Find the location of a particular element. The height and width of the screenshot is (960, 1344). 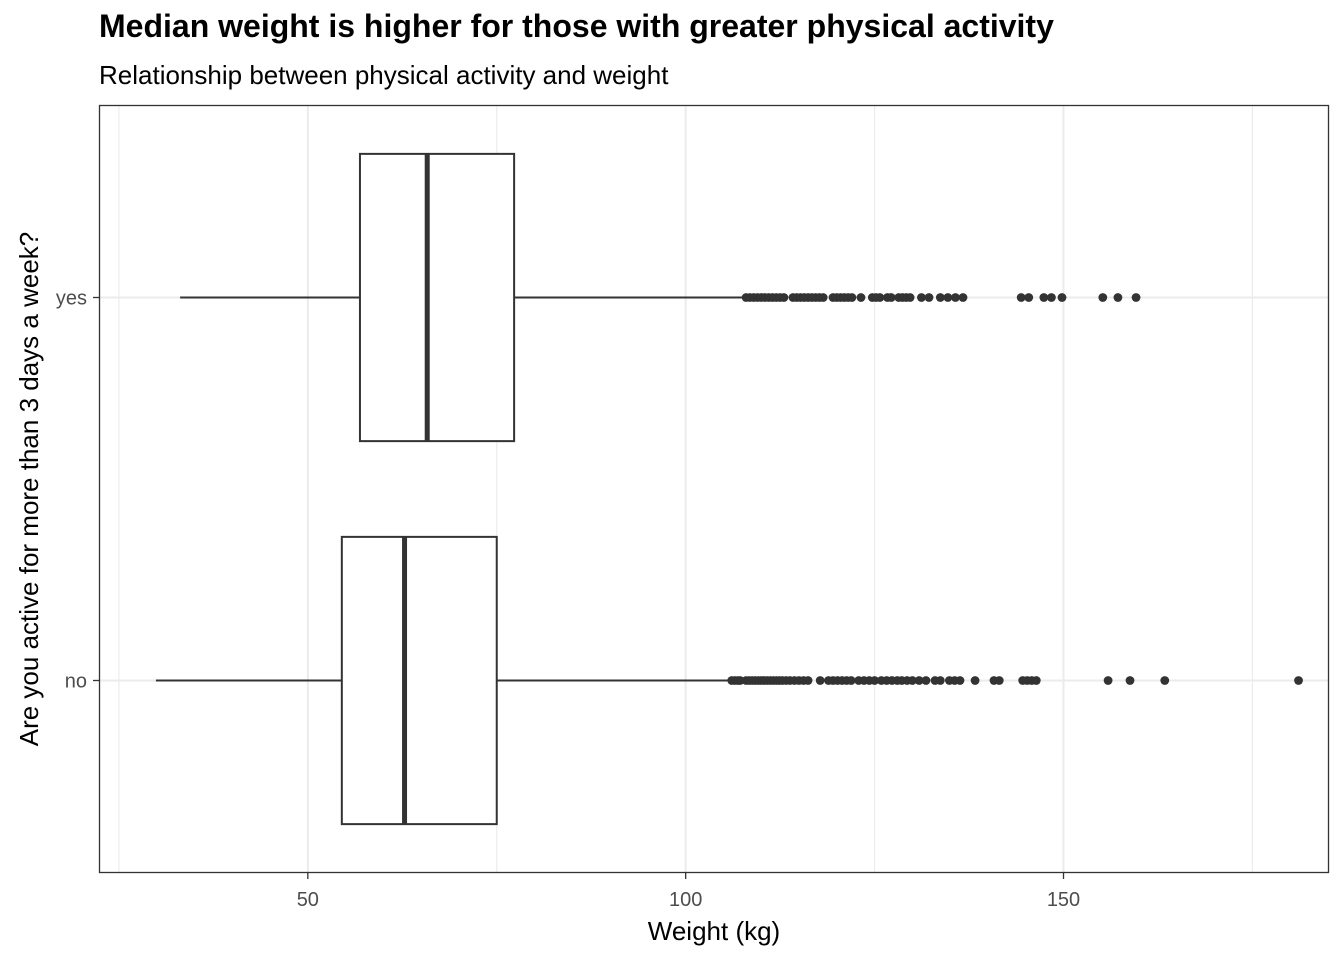

x-axis-label: Weight (kg) is located at coordinates (714, 931).